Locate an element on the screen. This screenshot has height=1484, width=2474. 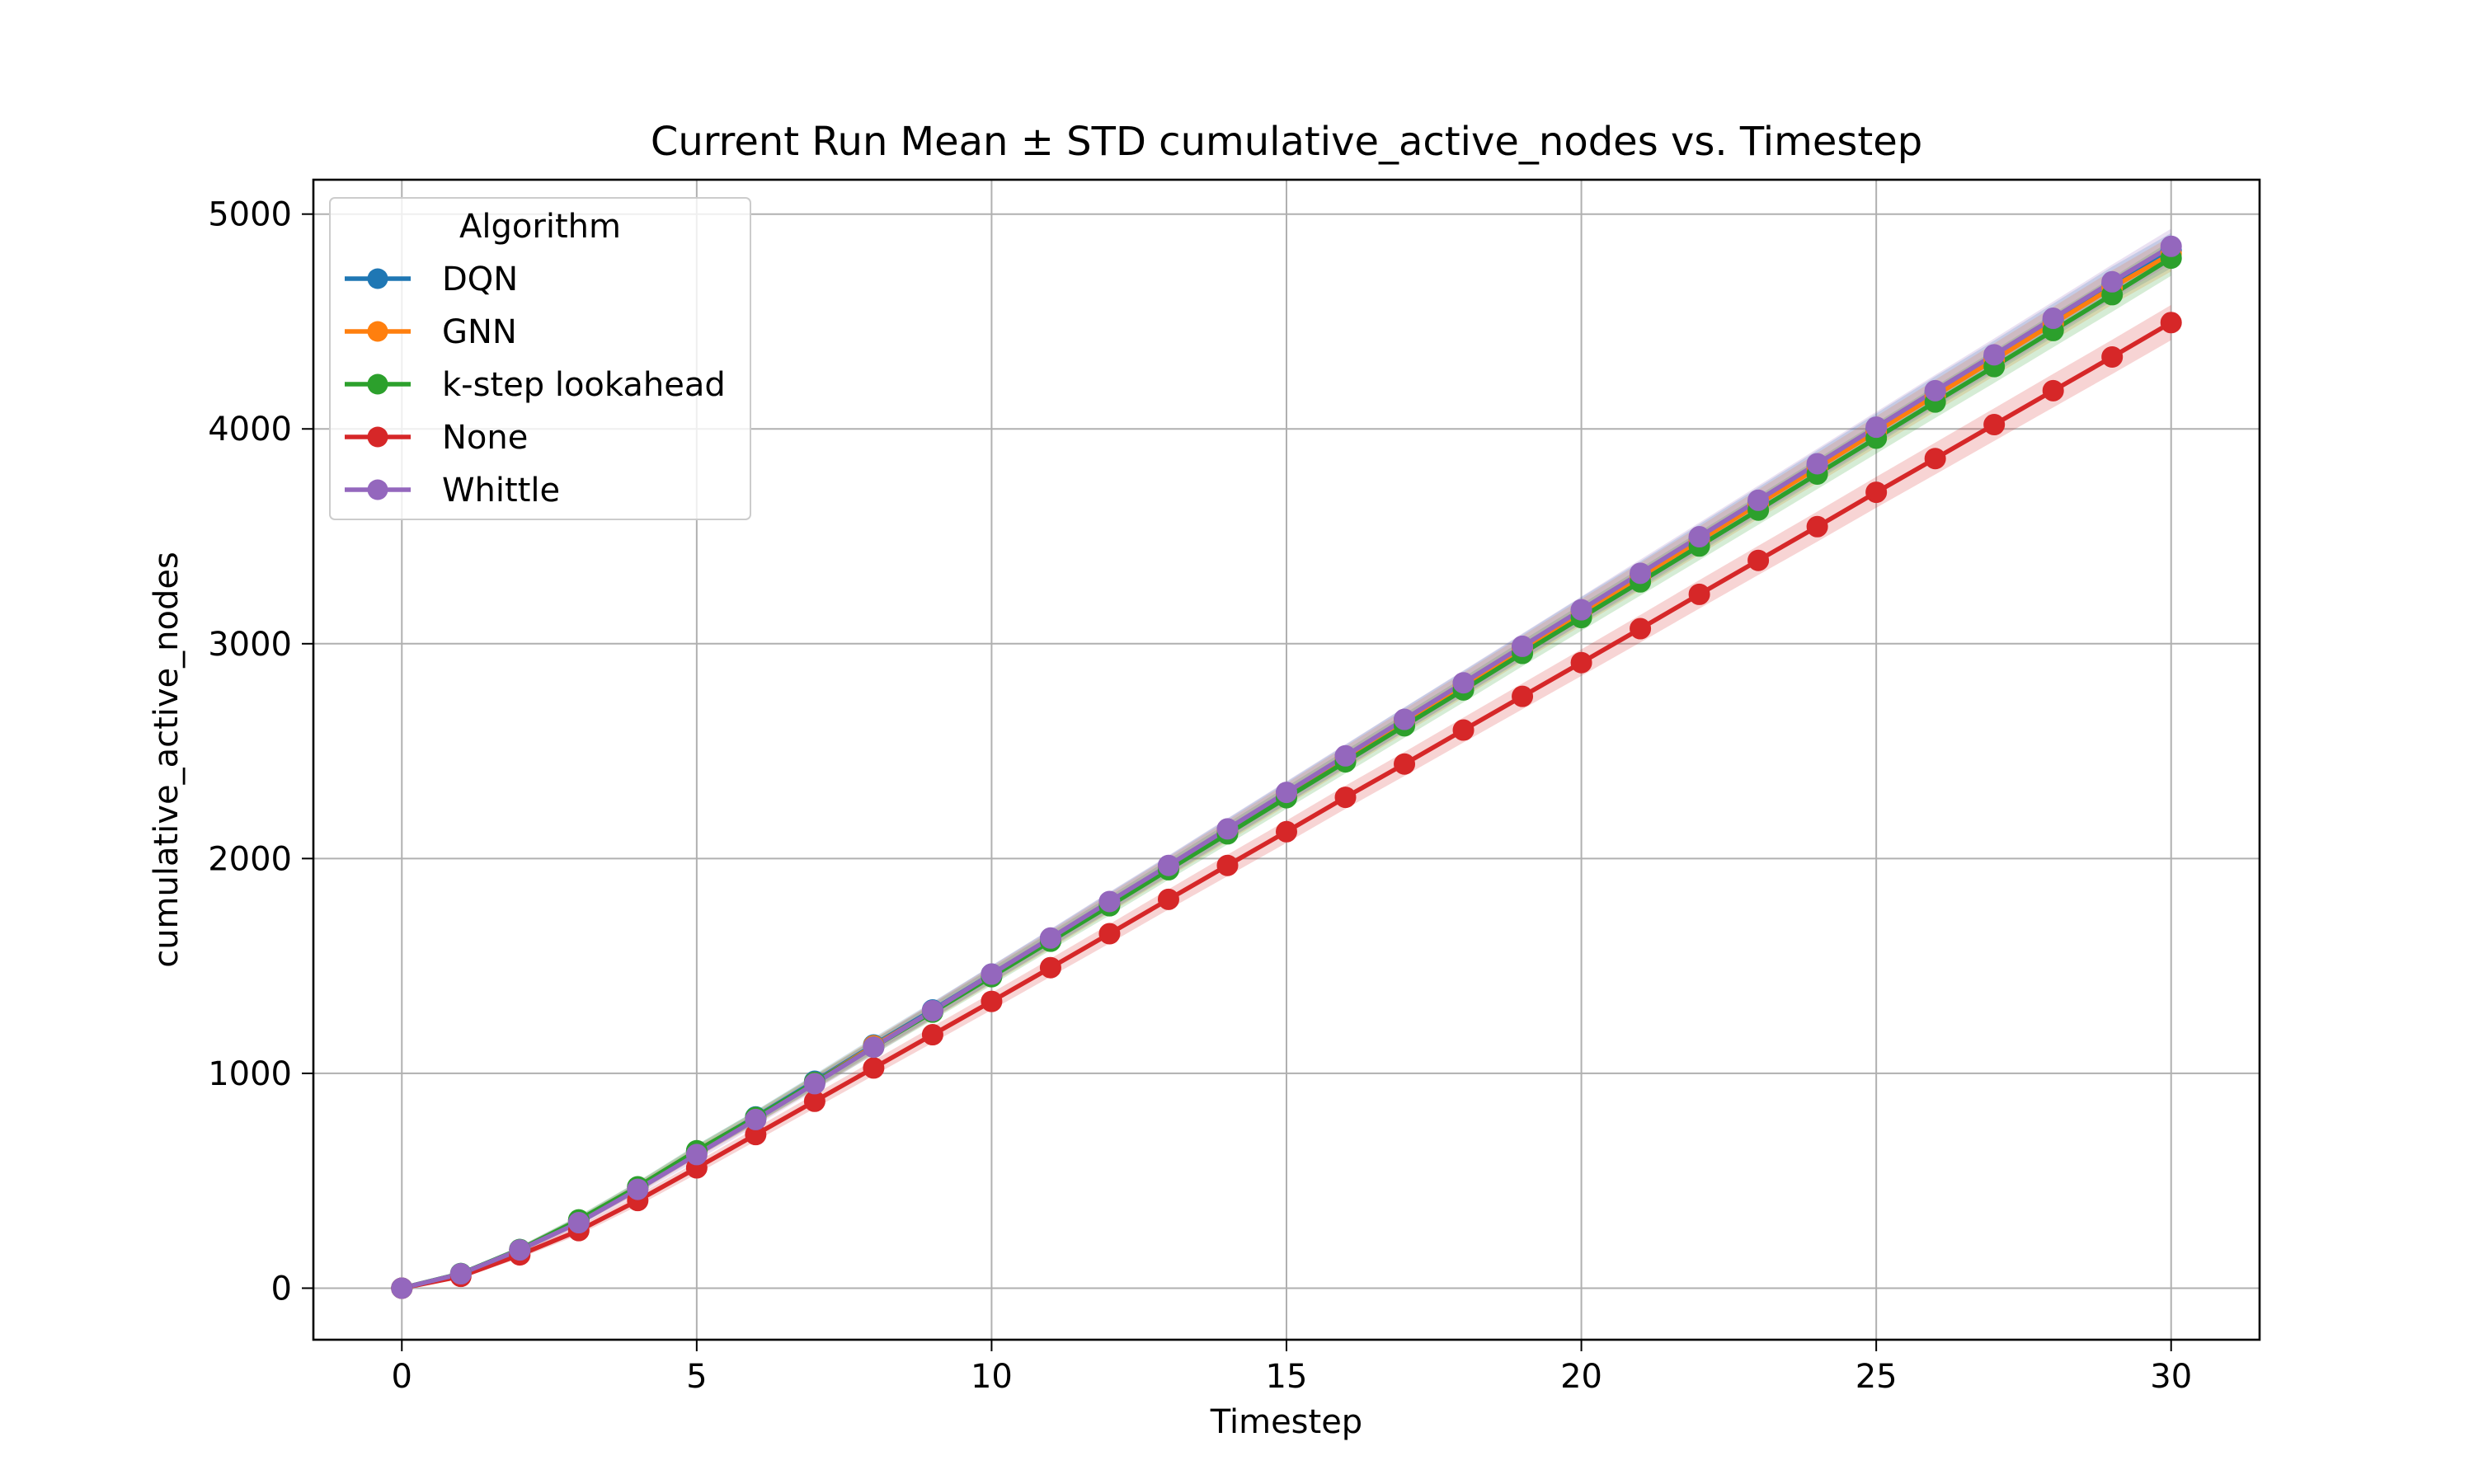
y-tick-label: 4000 is located at coordinates (250, 429).